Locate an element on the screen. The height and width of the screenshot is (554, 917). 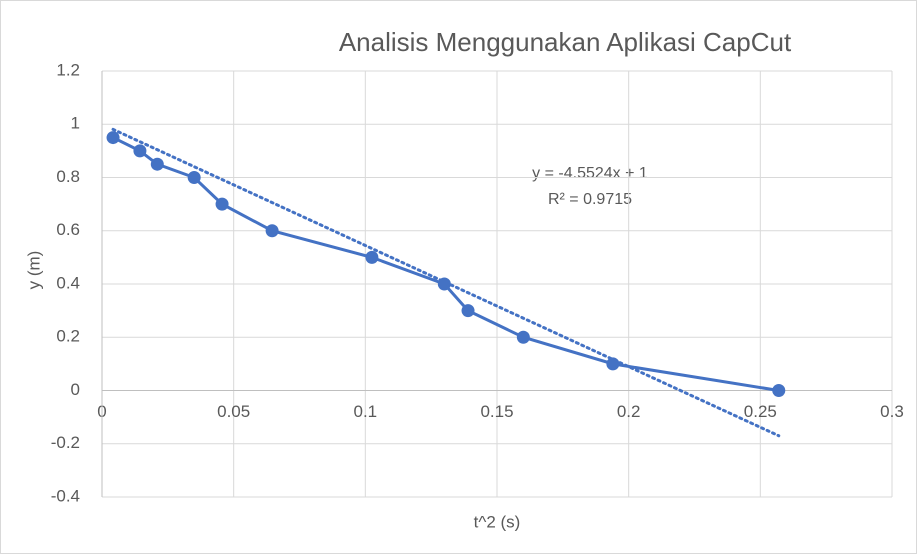
y-tick-label: 1 is located at coordinates (75, 123).